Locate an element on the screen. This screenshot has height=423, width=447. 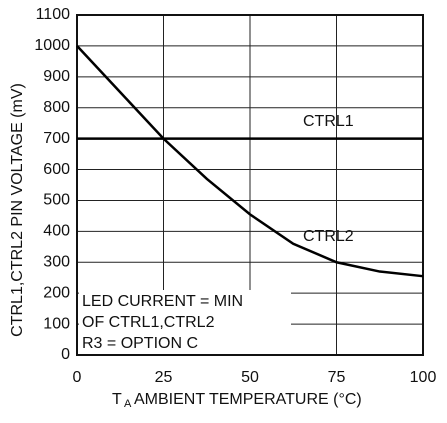
series-label: CTRL1 is located at coordinates (328, 121).